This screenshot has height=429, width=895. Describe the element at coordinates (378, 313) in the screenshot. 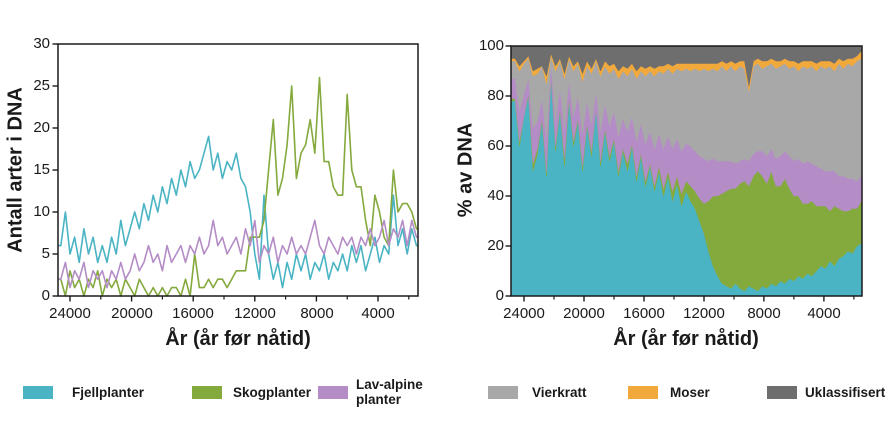

I see `left-x-tick-label-4000: 4000` at that location.